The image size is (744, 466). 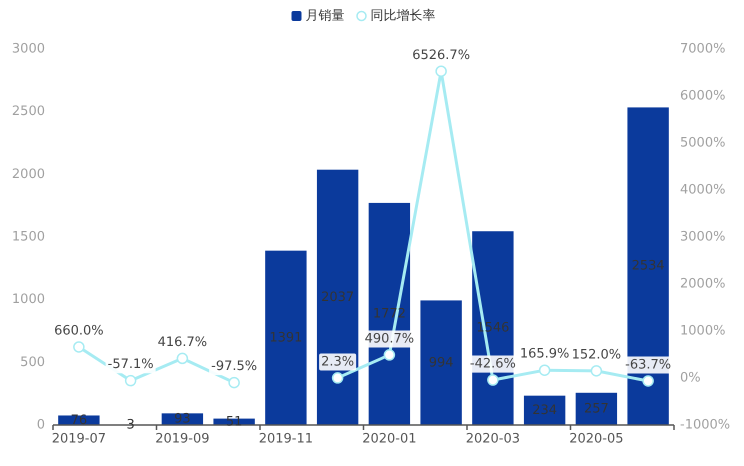 I want to click on y-tick-label: 1000, so click(x=28, y=300).